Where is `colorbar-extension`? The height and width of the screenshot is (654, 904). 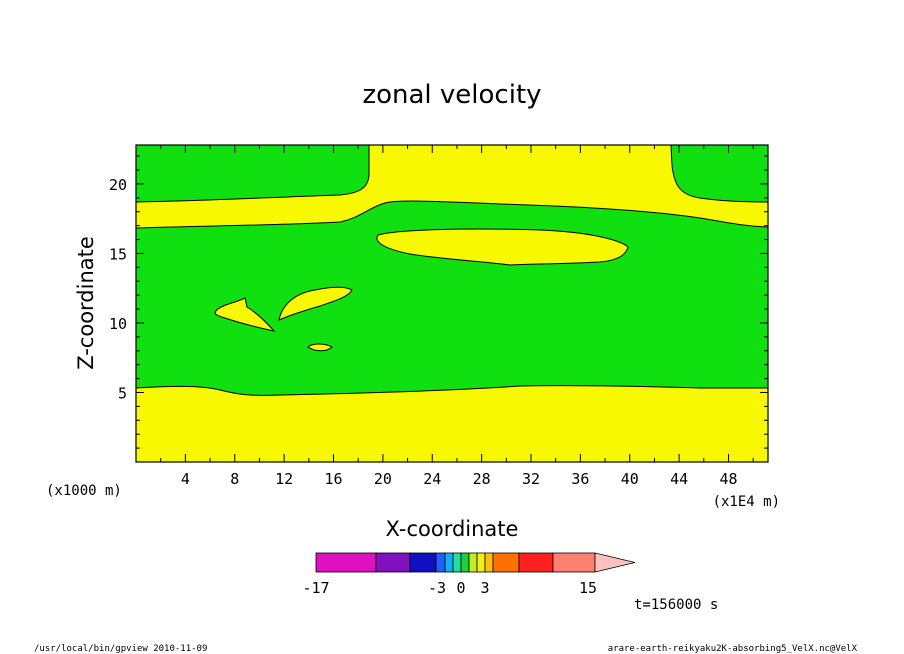 colorbar-extension is located at coordinates (615, 562).